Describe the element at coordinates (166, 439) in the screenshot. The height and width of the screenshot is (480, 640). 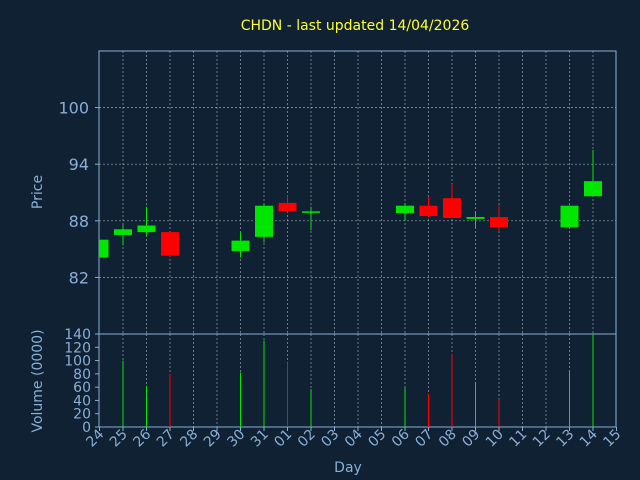
I see `x-tick-label: 27` at that location.